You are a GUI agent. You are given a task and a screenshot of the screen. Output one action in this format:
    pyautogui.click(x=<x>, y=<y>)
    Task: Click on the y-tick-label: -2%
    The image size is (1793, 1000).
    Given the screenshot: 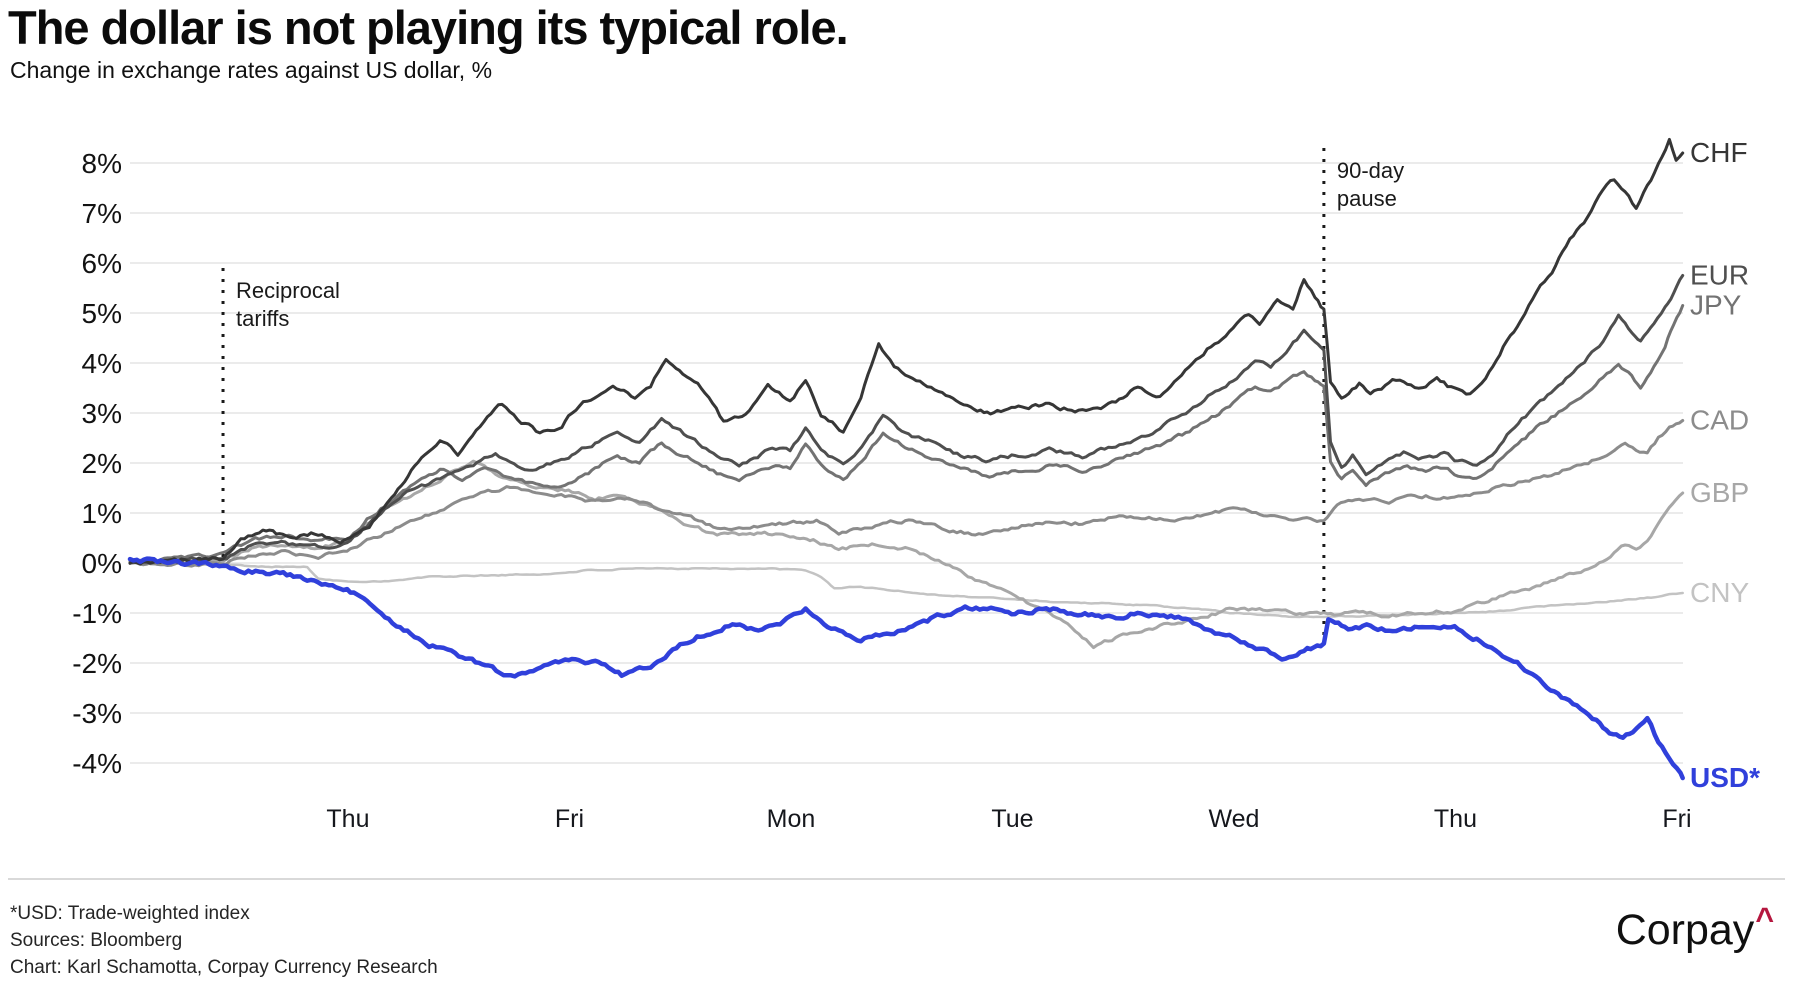 What is the action you would take?
    pyautogui.click(x=97, y=663)
    